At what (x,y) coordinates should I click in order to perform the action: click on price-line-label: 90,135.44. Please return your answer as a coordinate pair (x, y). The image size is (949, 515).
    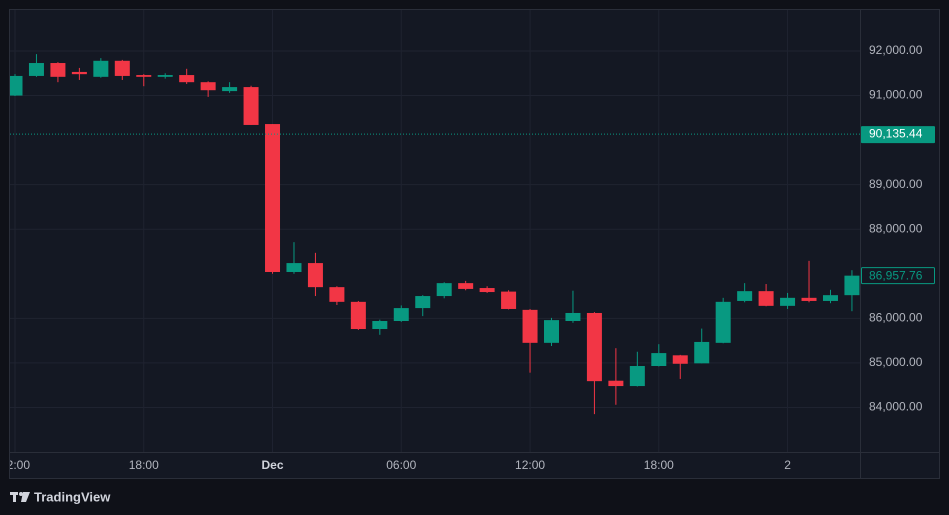
    Looking at the image, I should click on (896, 134).